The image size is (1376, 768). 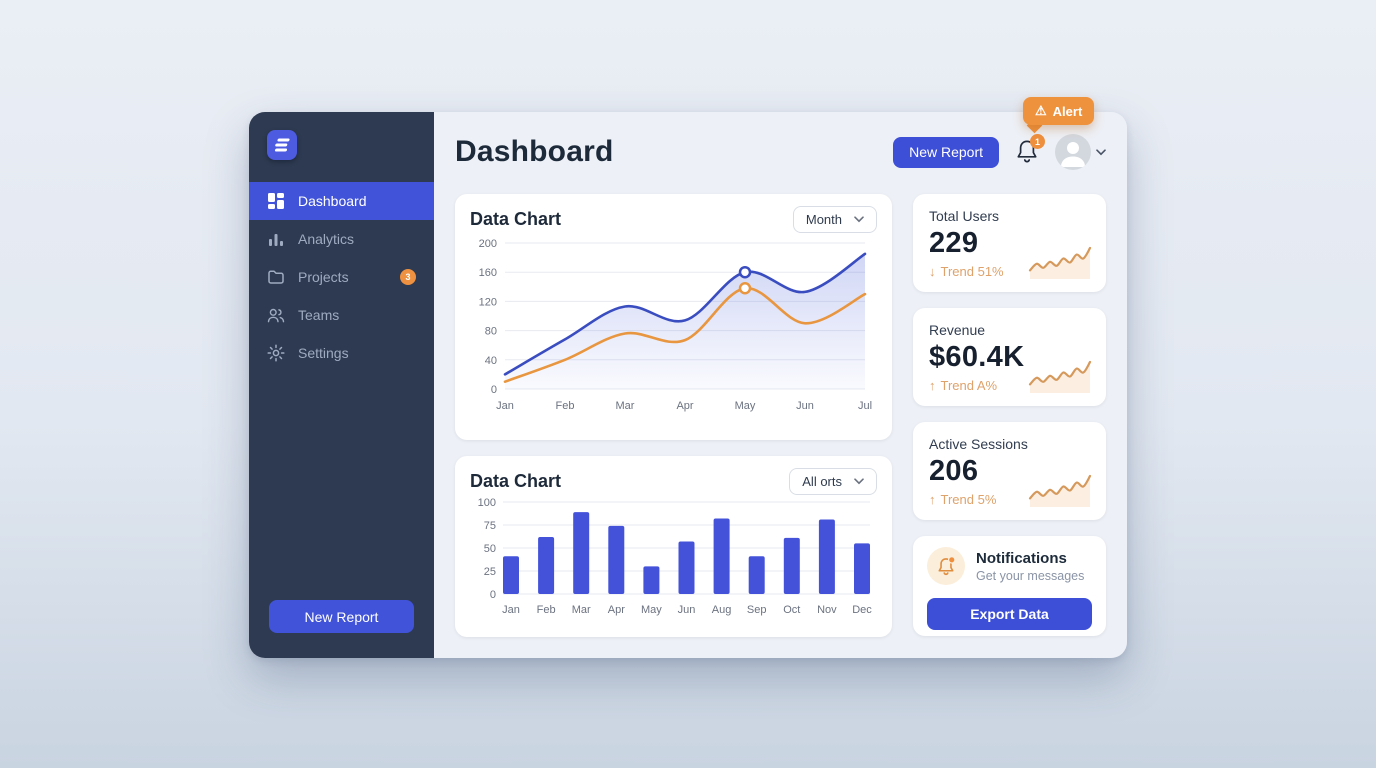 What do you see at coordinates (511, 575) in the screenshot?
I see `bar-jan` at bounding box center [511, 575].